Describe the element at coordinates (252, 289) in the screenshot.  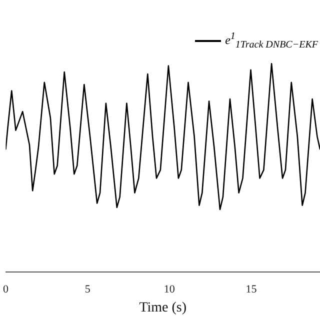
I see `x-tick-label: 15` at that location.